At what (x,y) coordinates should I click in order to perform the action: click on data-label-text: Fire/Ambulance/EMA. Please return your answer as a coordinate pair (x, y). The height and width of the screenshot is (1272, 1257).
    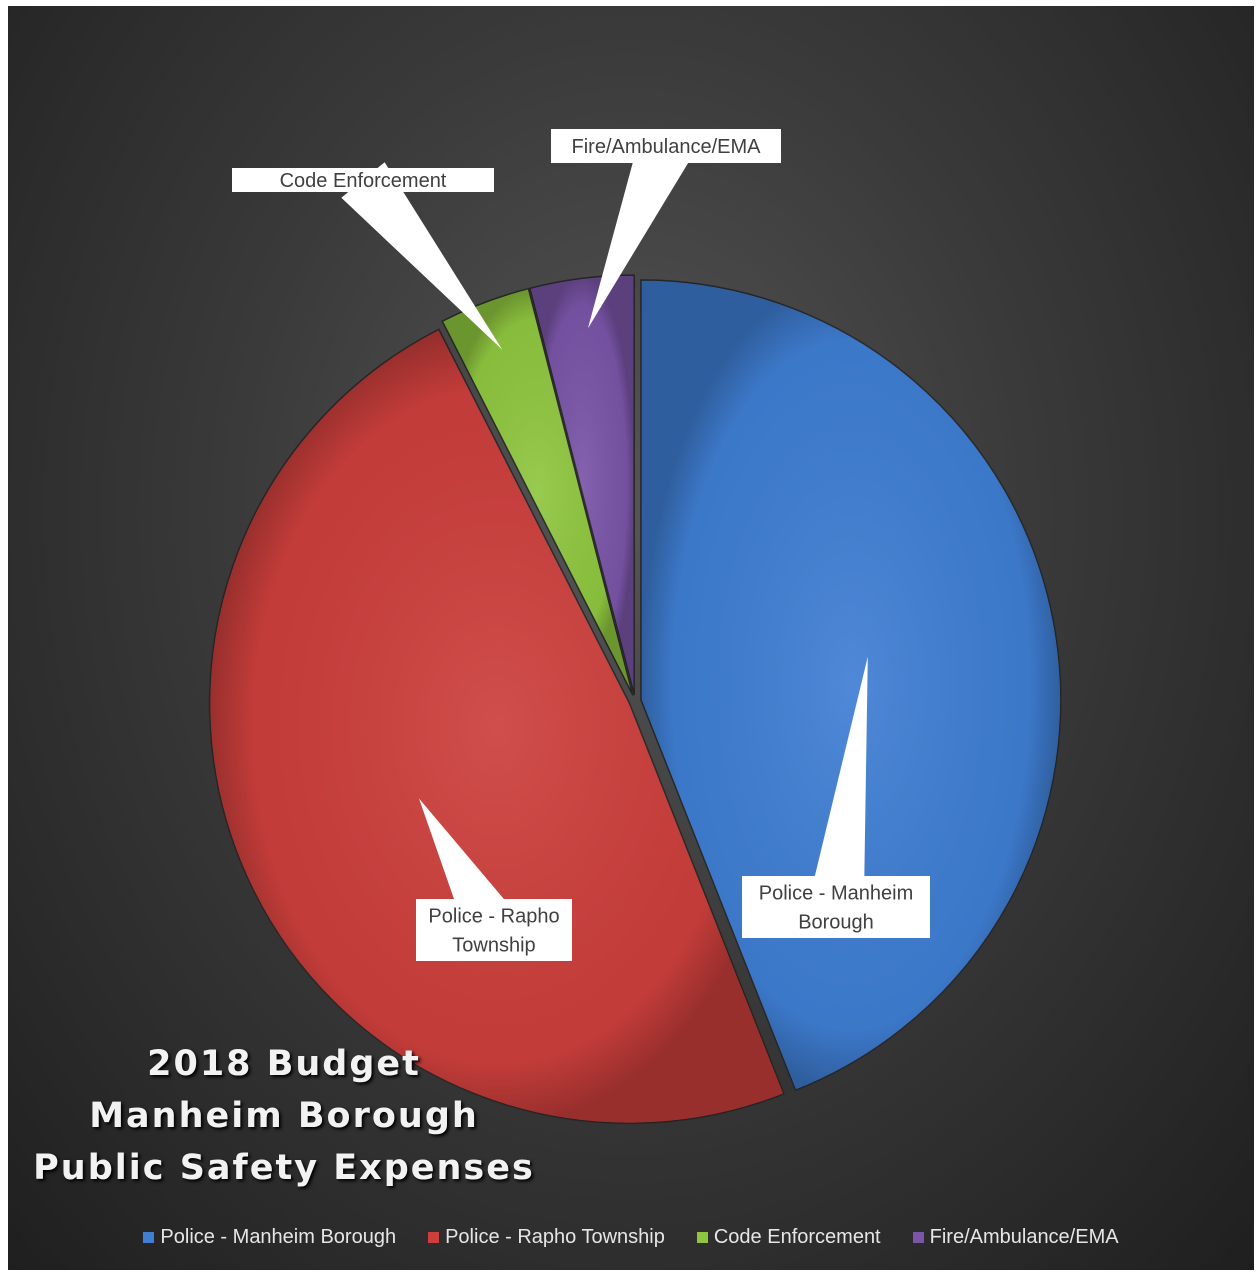
    Looking at the image, I should click on (667, 147).